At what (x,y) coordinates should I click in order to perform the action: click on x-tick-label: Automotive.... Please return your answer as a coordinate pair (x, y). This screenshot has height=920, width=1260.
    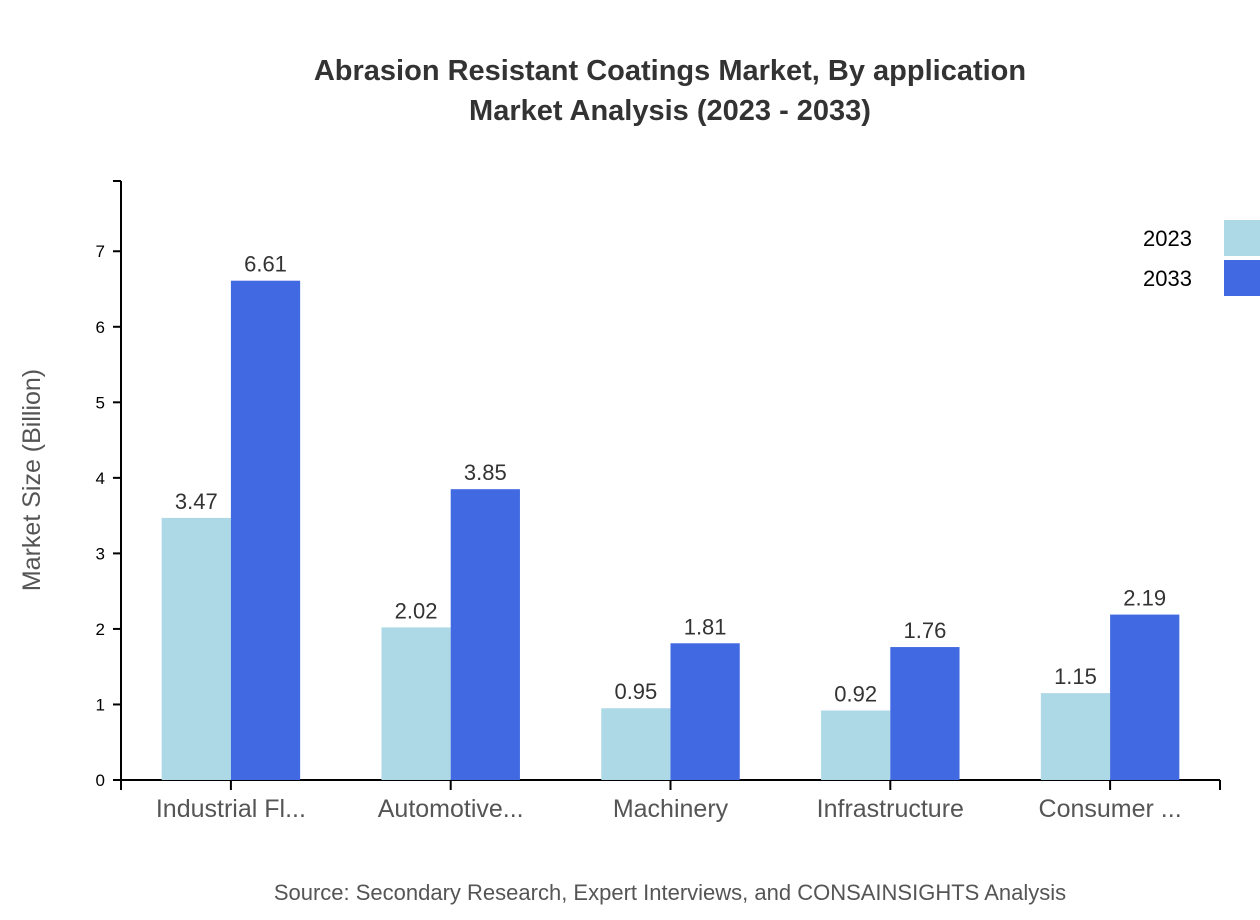
    Looking at the image, I should click on (451, 809).